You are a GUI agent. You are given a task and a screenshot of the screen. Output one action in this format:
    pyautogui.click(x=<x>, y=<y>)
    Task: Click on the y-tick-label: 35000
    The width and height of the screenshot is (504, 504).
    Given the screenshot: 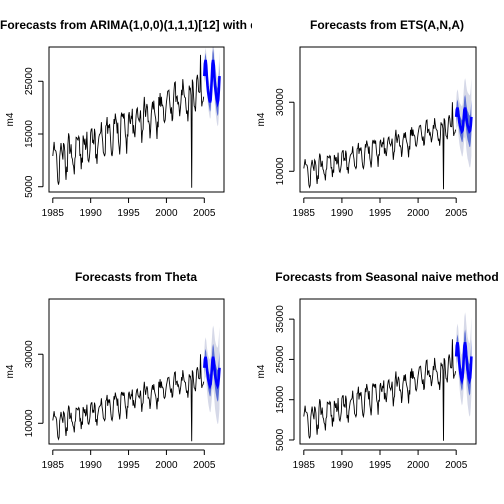 What is the action you would take?
    pyautogui.click(x=280, y=319)
    